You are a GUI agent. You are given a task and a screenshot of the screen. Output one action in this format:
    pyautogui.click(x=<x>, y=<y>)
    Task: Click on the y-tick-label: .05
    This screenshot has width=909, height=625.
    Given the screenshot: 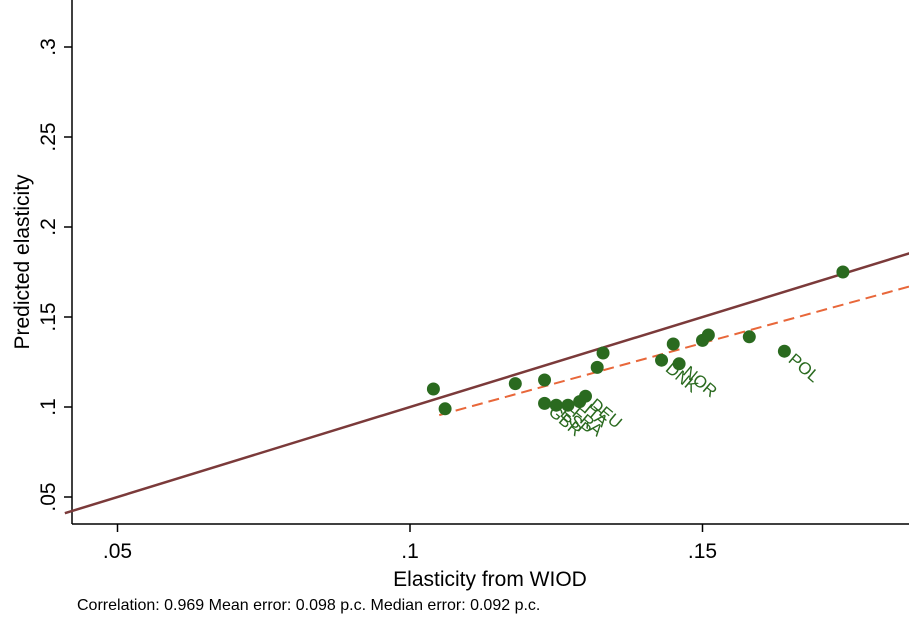 What is the action you would take?
    pyautogui.click(x=48, y=496)
    